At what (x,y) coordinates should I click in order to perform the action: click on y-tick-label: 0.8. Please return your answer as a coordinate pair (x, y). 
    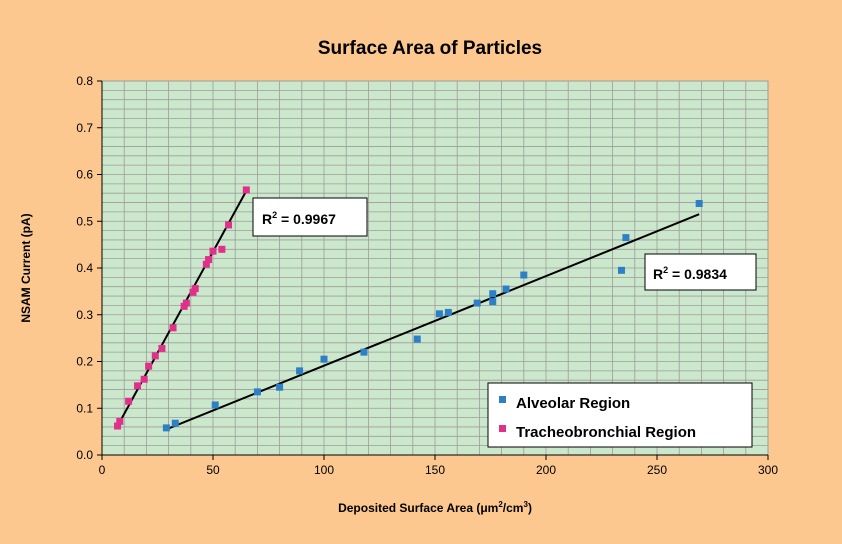
    Looking at the image, I should click on (84, 81).